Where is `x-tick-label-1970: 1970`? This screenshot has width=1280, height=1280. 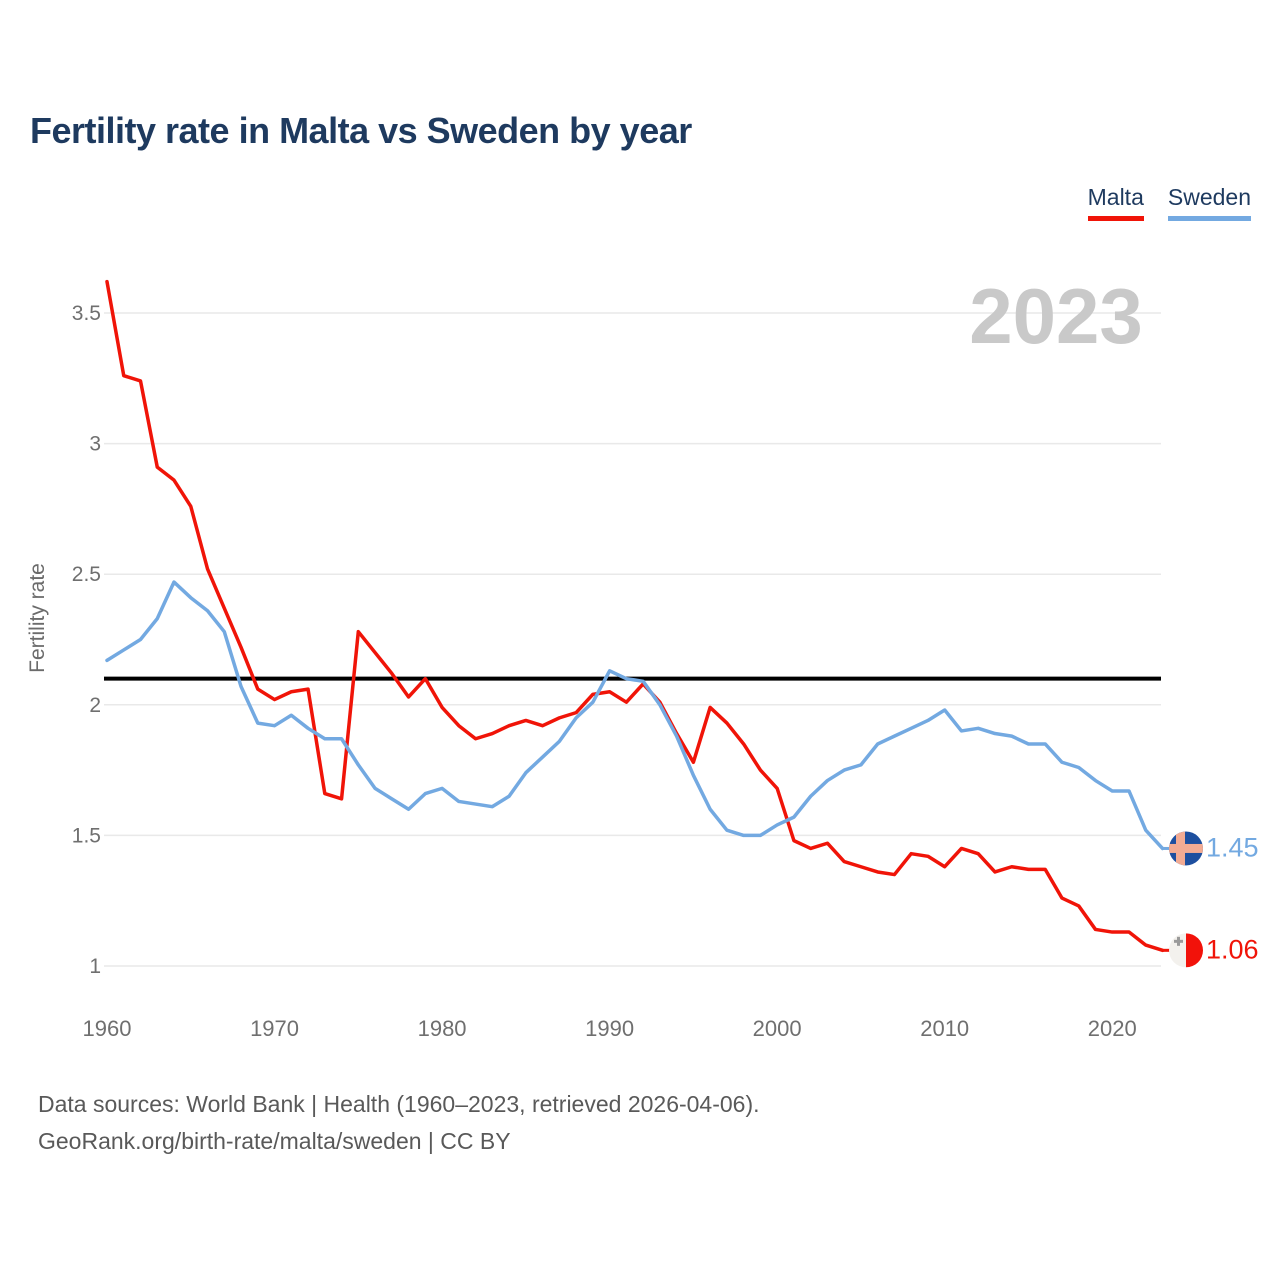 x-tick-label-1970: 1970 is located at coordinates (274, 1028).